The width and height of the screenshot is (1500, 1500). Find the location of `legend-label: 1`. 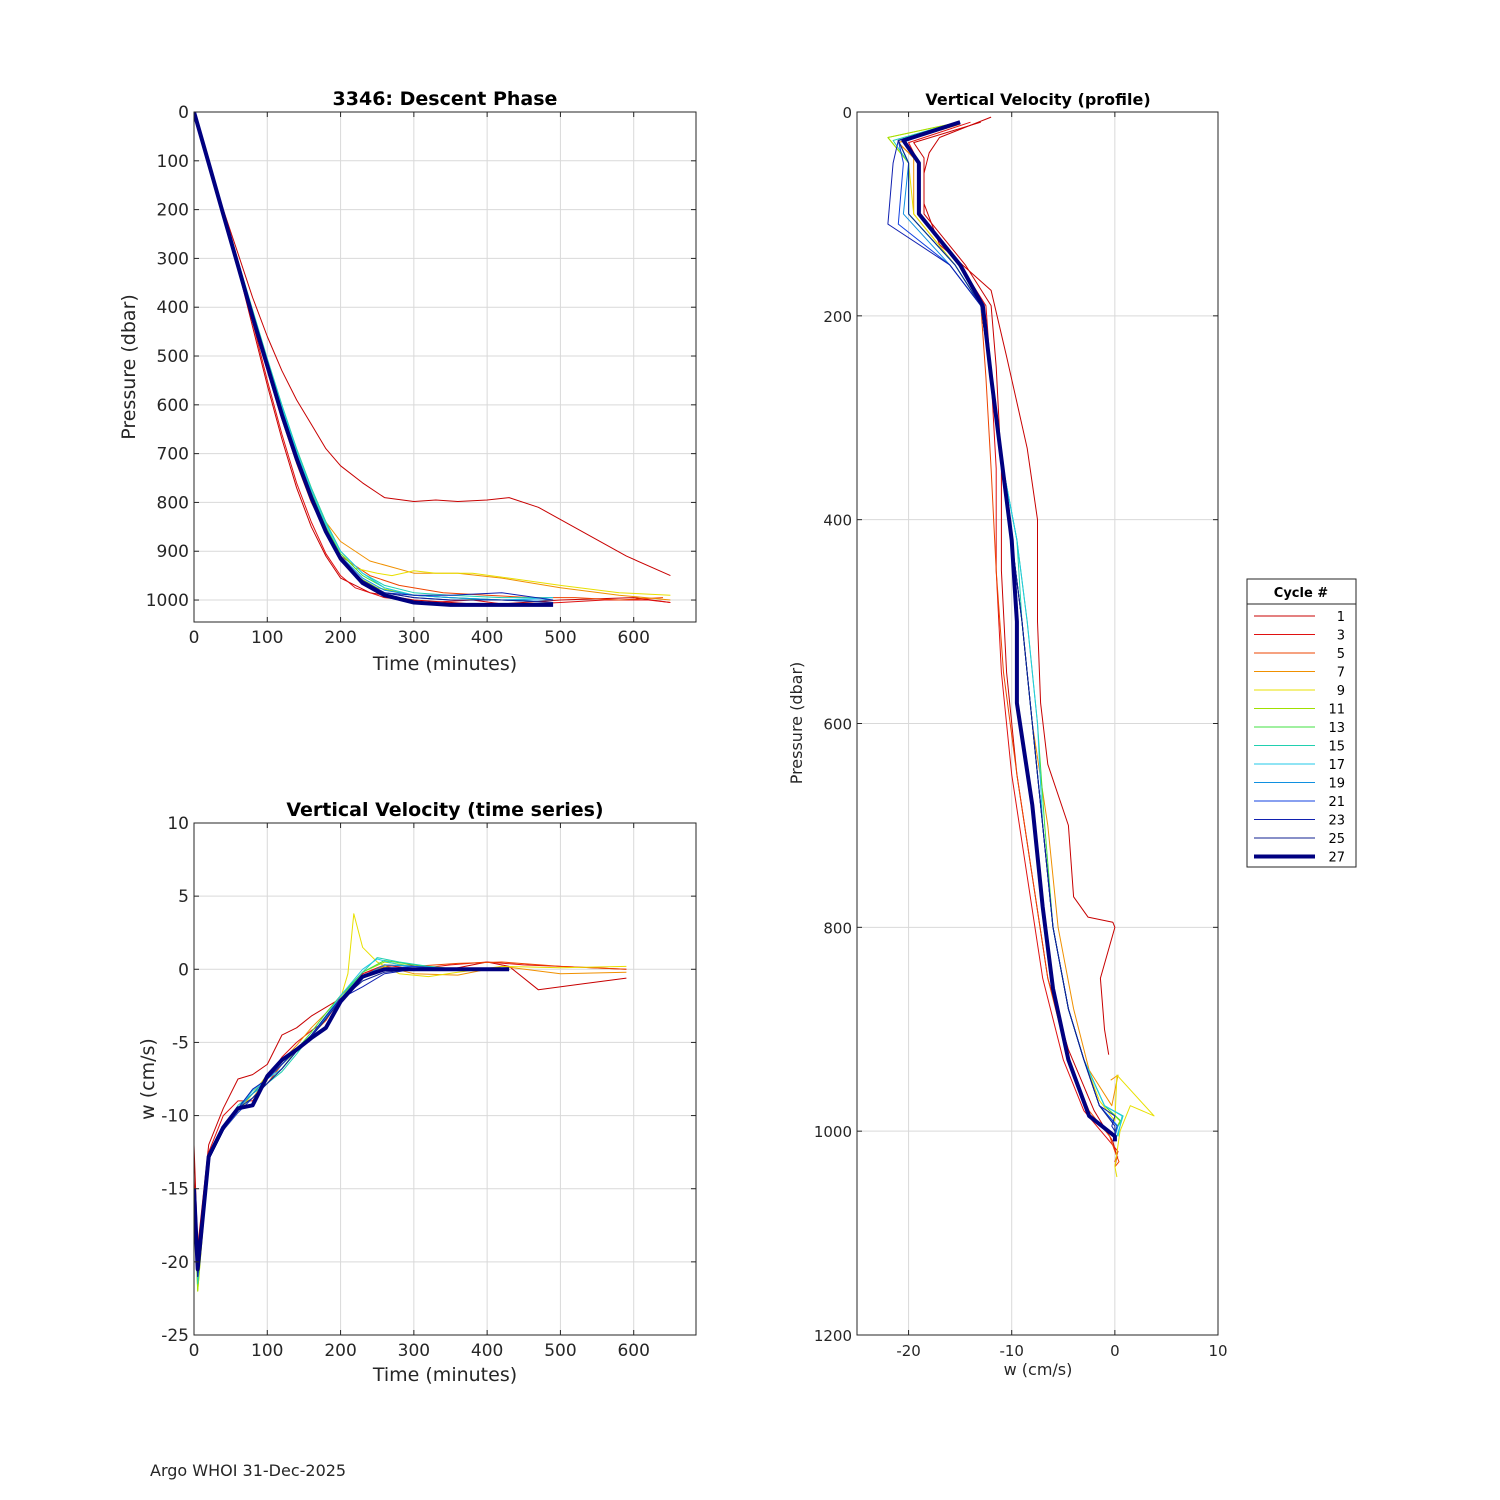

legend-label: 1 is located at coordinates (1341, 617).